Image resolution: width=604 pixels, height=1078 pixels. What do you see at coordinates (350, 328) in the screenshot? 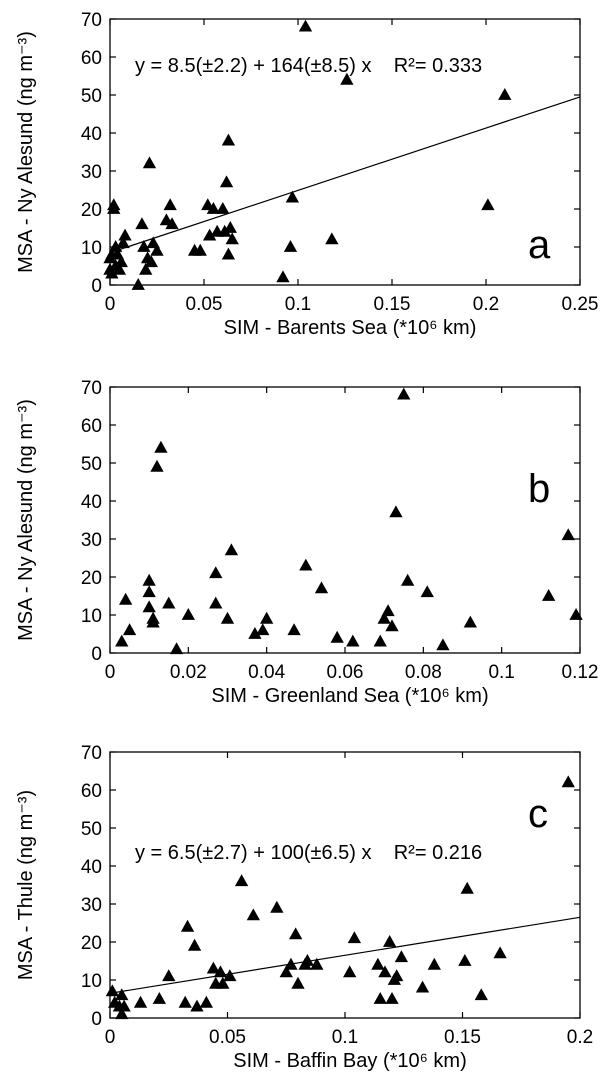
I see `x-axis-label: SIM - Barents Sea (*10⁶ km)` at bounding box center [350, 328].